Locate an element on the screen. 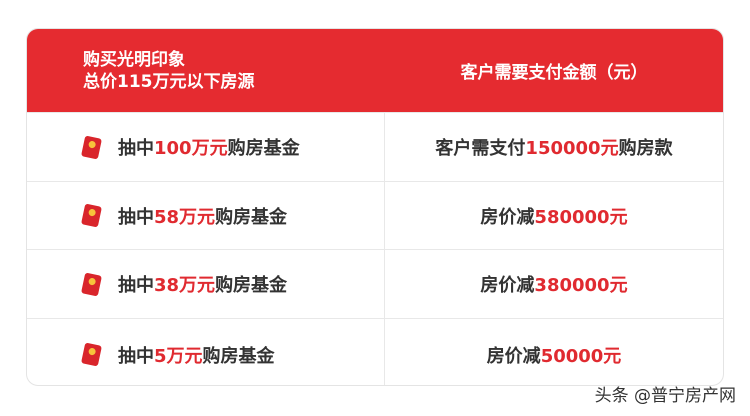 This screenshot has height=416, width=750. payment-amount: 150000元 is located at coordinates (572, 148).